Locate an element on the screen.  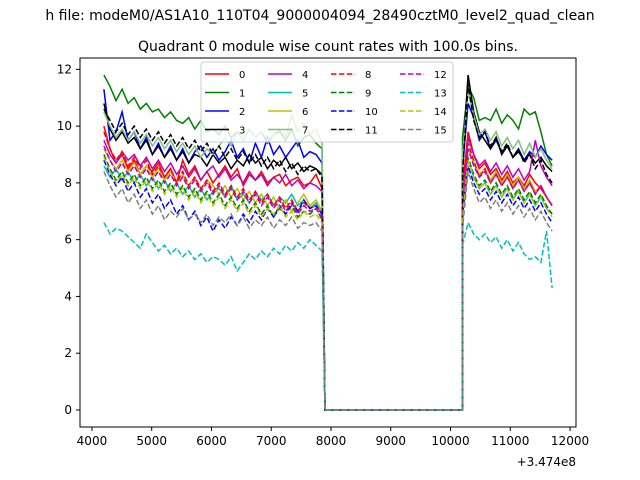
legend-label-11: 11 is located at coordinates (371, 131).